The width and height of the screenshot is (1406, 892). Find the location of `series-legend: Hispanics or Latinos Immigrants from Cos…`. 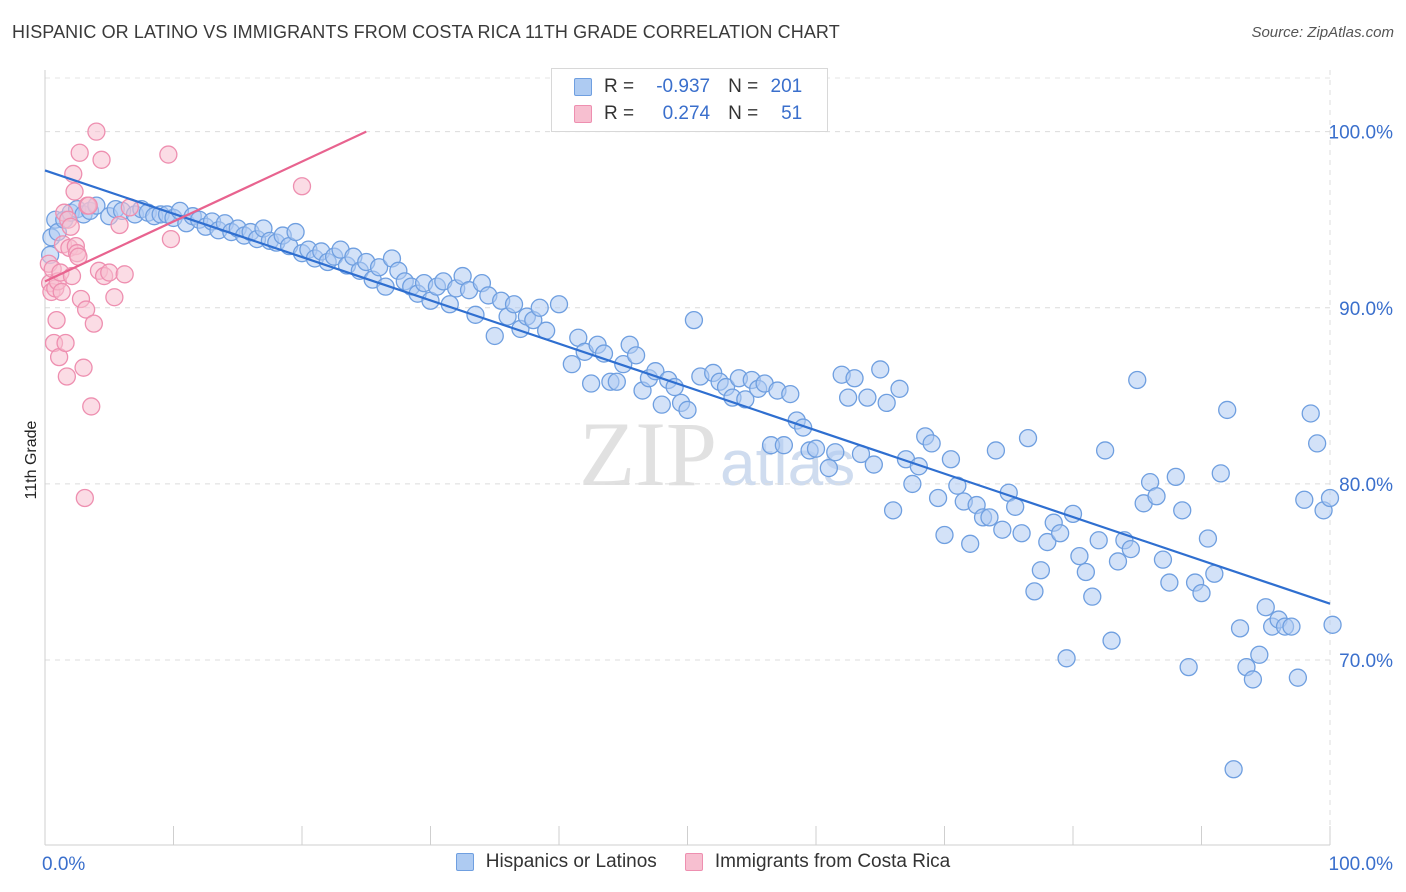

series-legend: Hispanics or Latinos Immigrants from Cos… is located at coordinates (703, 862).